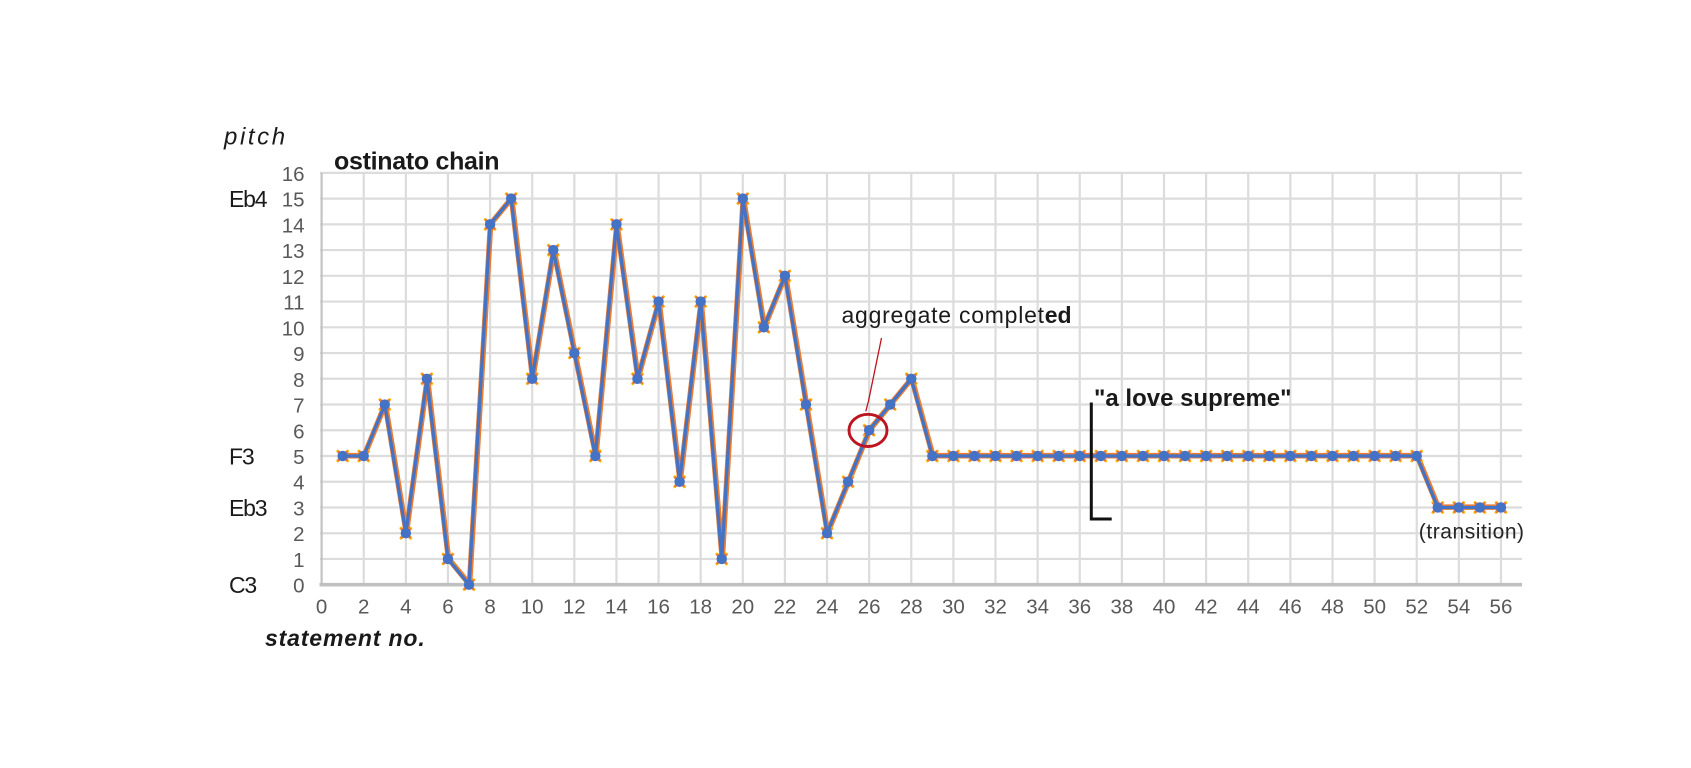  Describe the element at coordinates (869, 607) in the screenshot. I see `svg-text: 26` at that location.